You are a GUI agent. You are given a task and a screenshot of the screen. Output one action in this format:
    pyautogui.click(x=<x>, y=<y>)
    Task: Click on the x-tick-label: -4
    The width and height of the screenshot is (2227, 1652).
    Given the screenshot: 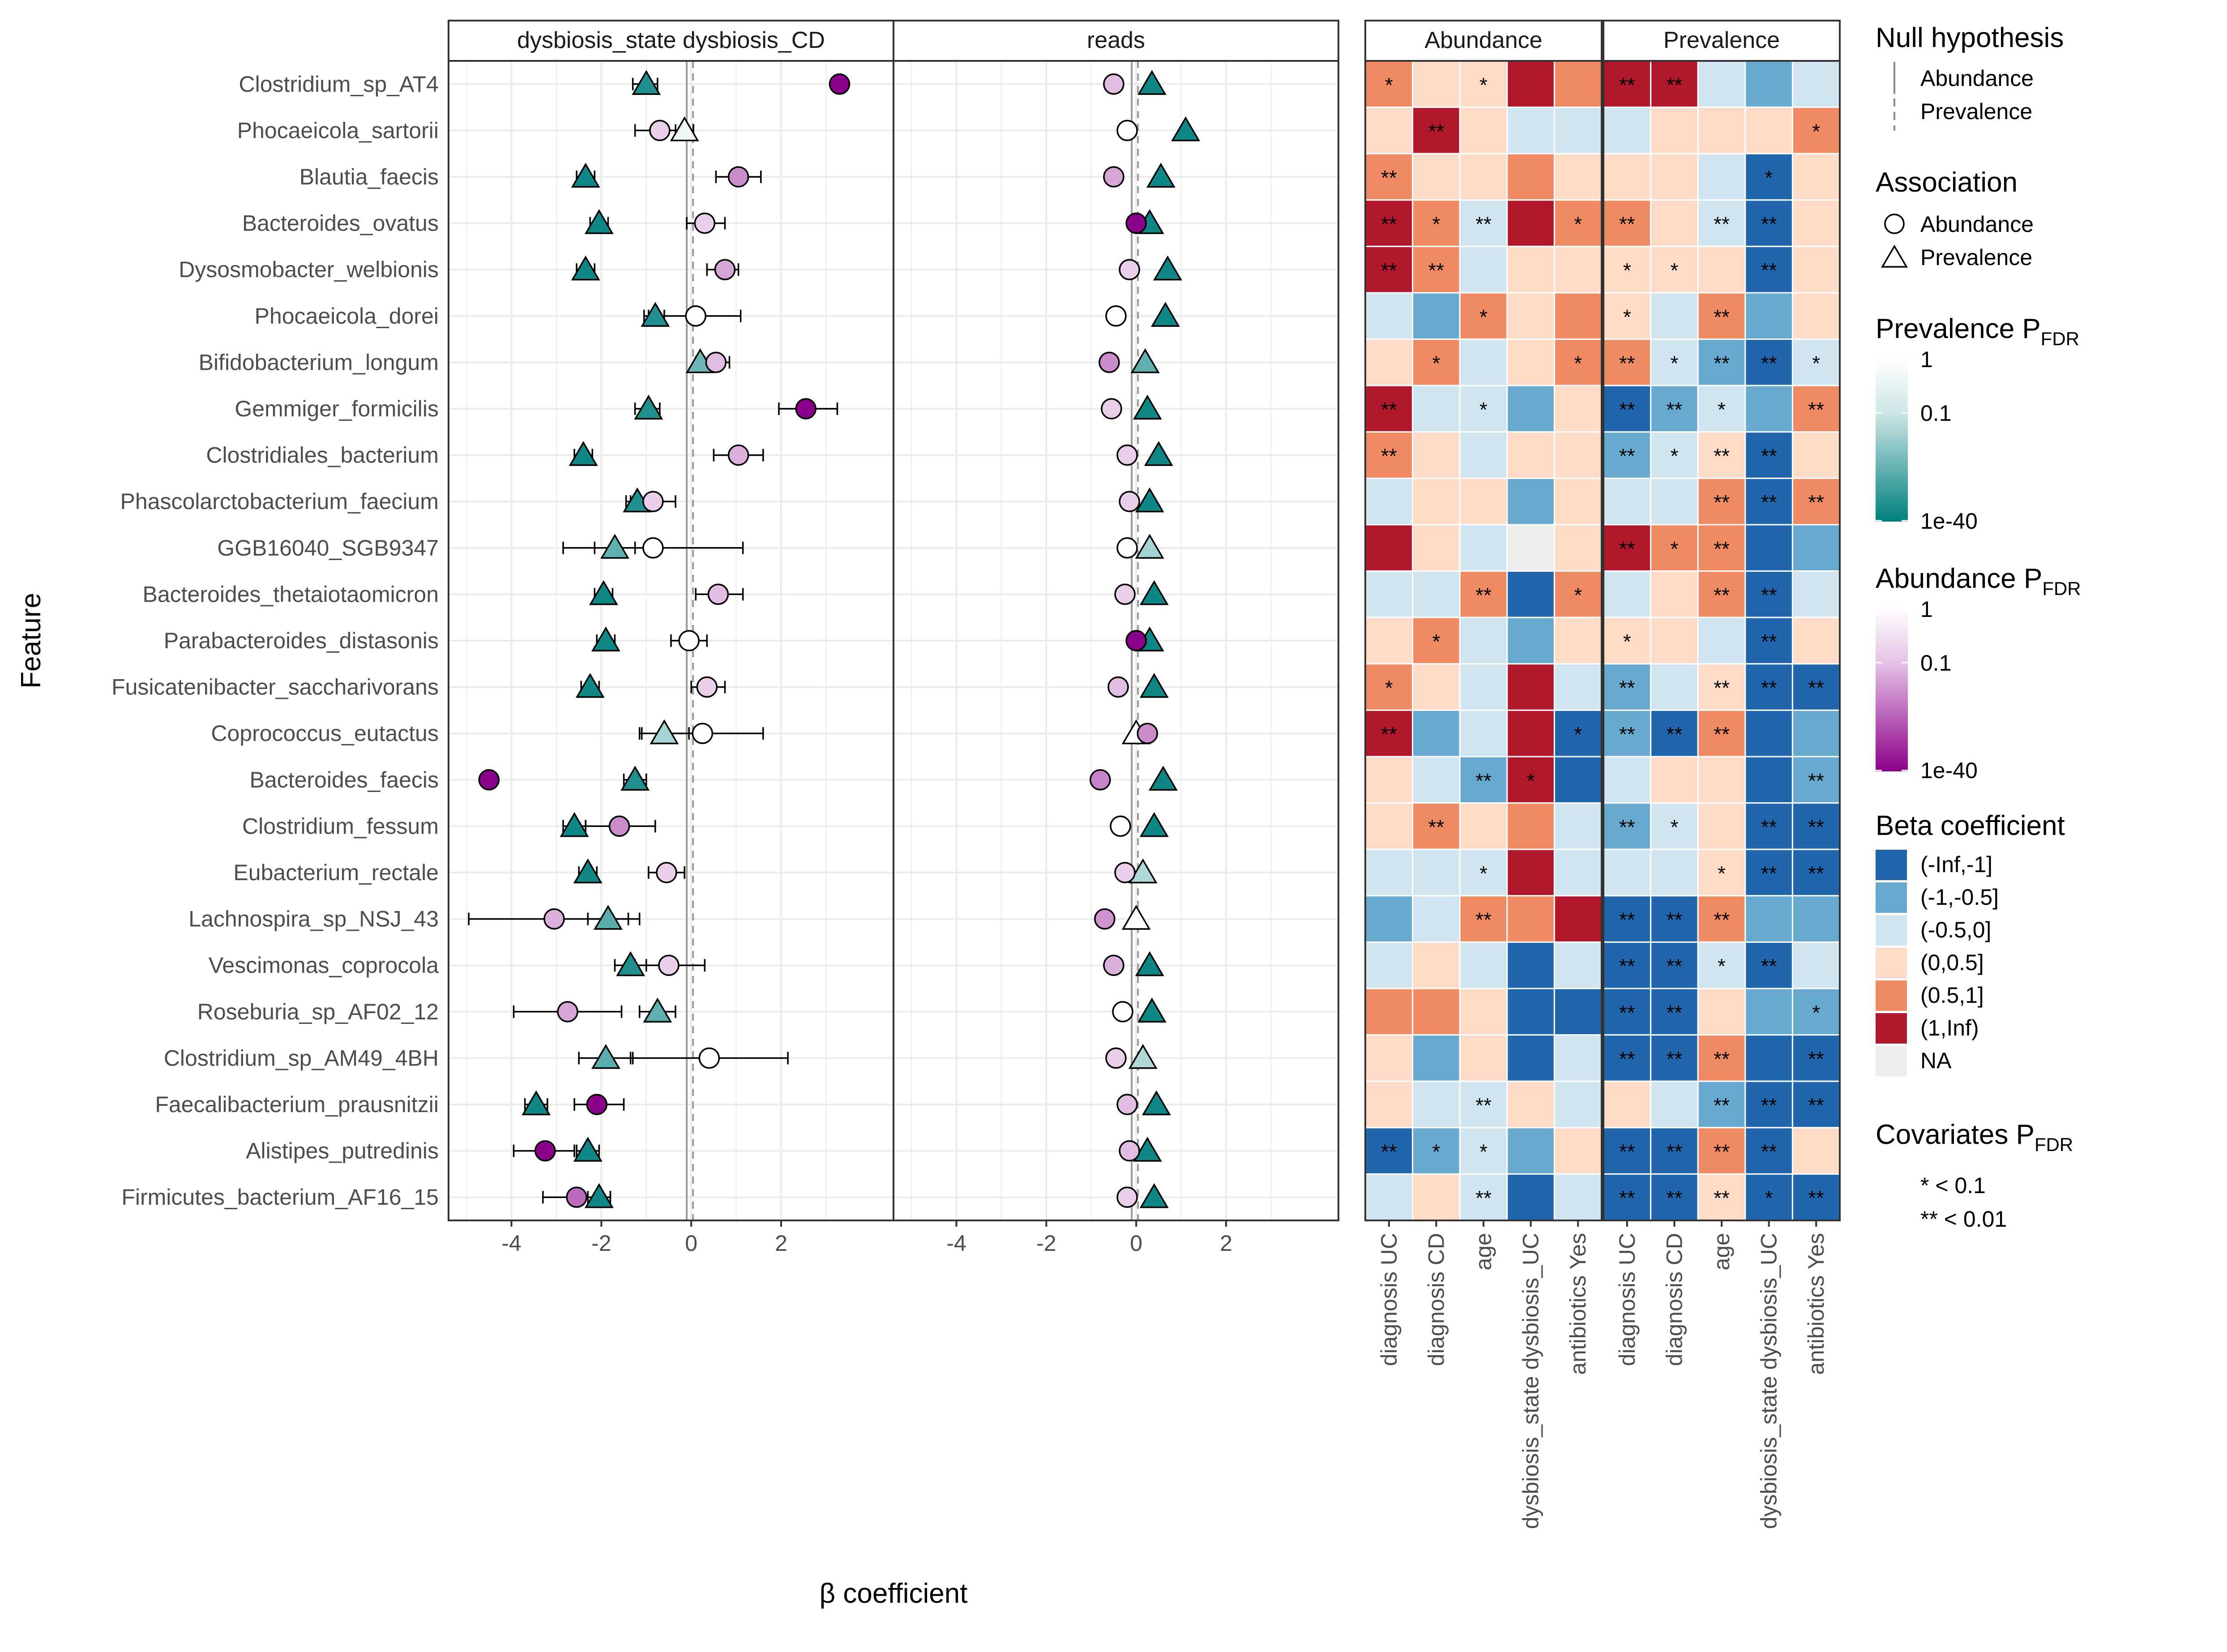 What is the action you would take?
    pyautogui.click(x=956, y=1243)
    